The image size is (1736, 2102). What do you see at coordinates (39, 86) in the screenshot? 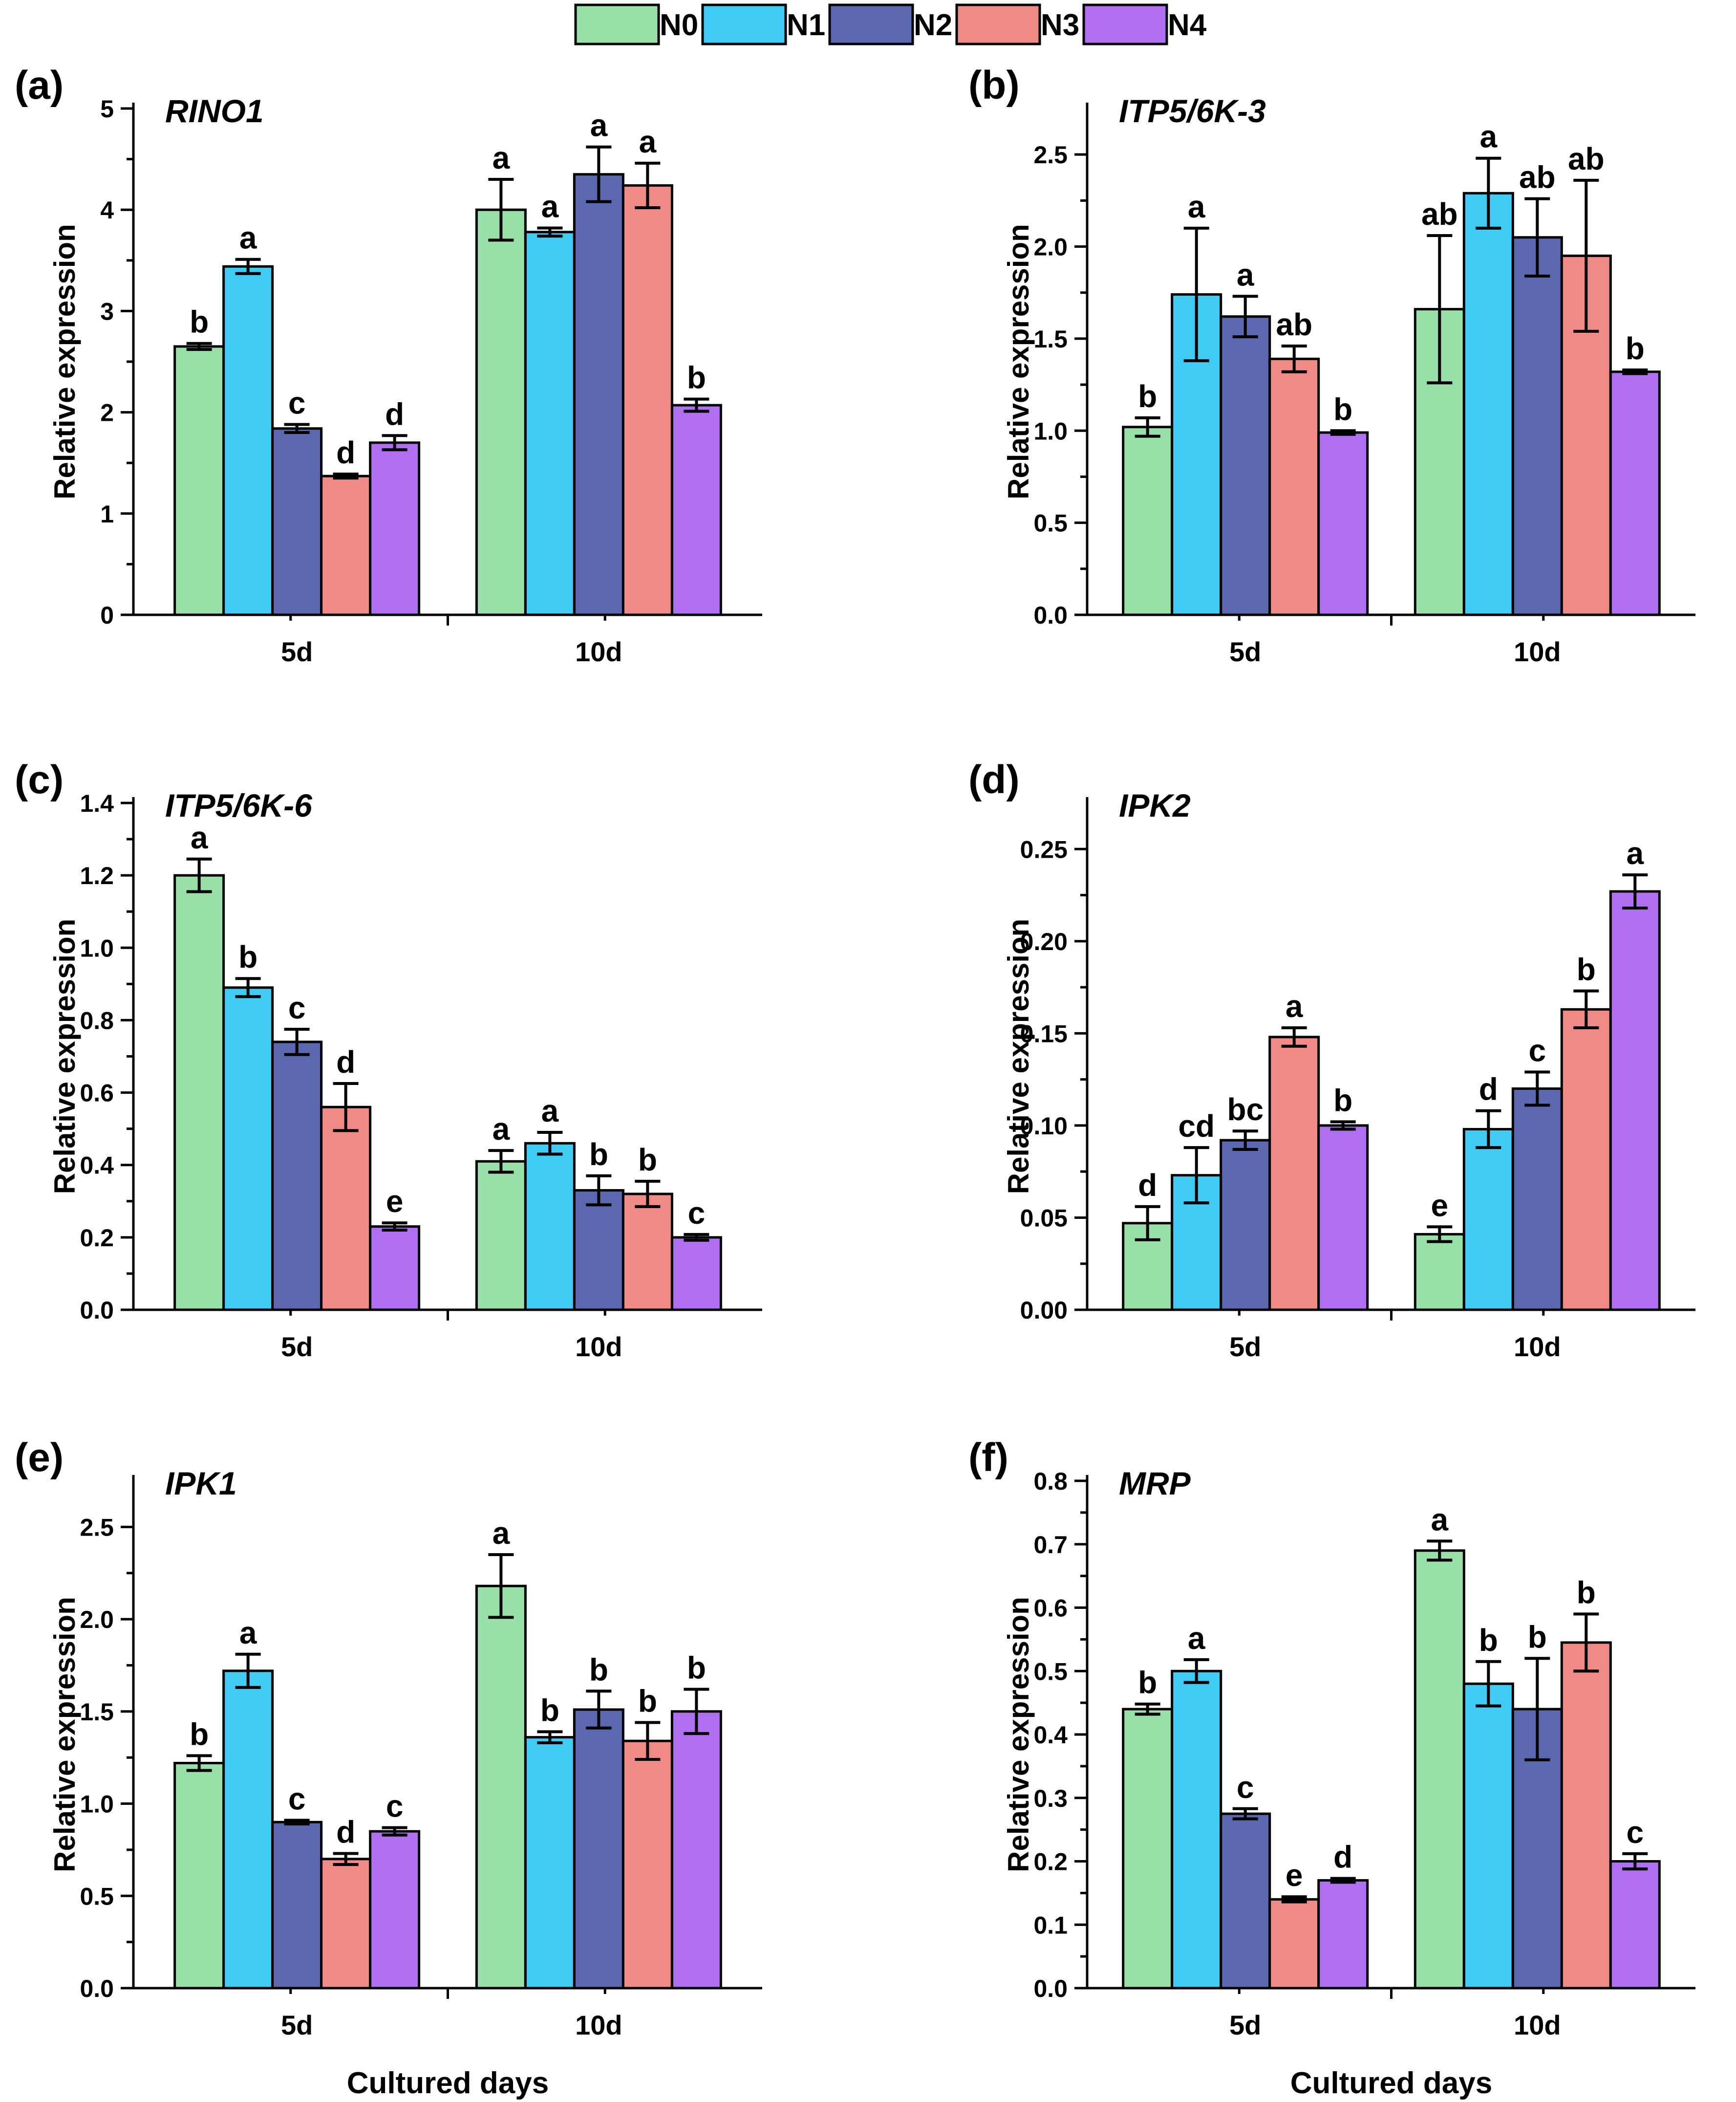
I see `panel-label: (a)` at bounding box center [39, 86].